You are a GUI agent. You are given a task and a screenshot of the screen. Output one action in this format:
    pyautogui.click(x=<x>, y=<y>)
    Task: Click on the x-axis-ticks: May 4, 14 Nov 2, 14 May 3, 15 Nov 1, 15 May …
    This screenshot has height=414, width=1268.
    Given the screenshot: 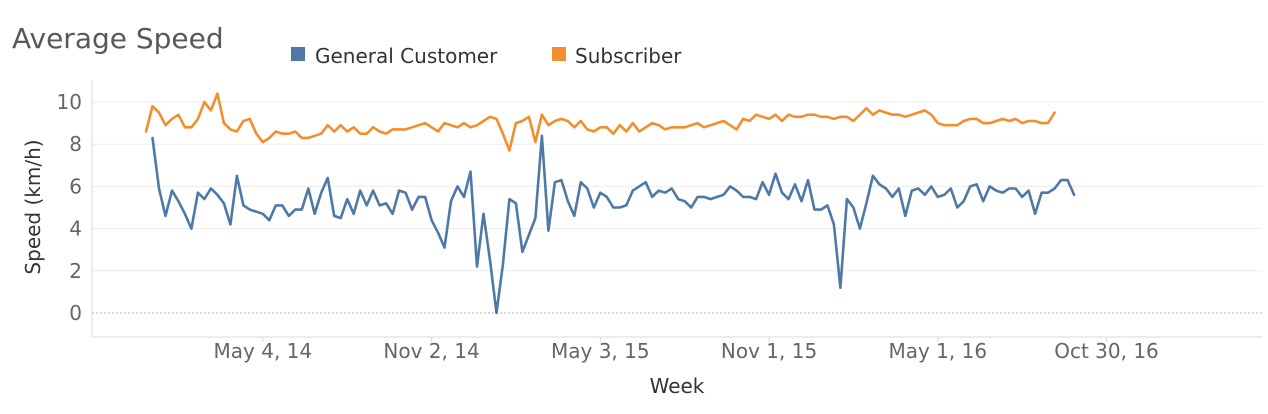 What is the action you would take?
    pyautogui.click(x=686, y=350)
    